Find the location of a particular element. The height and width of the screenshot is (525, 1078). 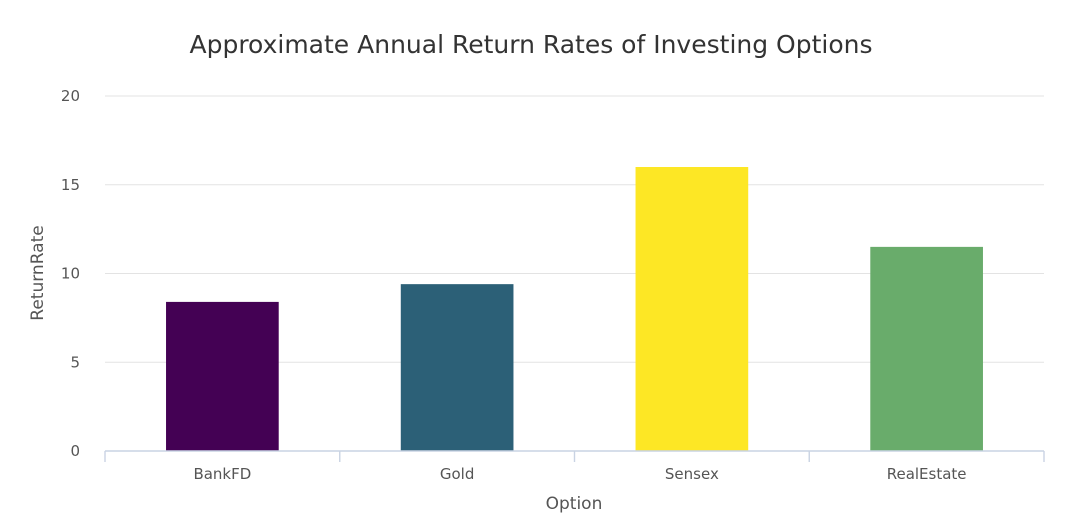

y-tick-label: 0 is located at coordinates (75, 451).